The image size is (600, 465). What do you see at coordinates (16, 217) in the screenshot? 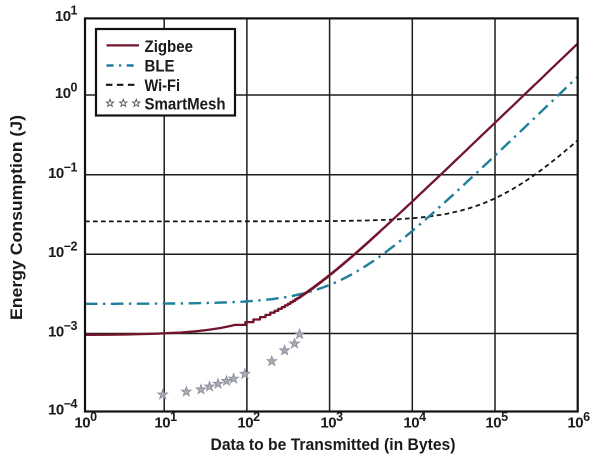
I see `svg-text: Energy Consumption (J)` at bounding box center [16, 217].